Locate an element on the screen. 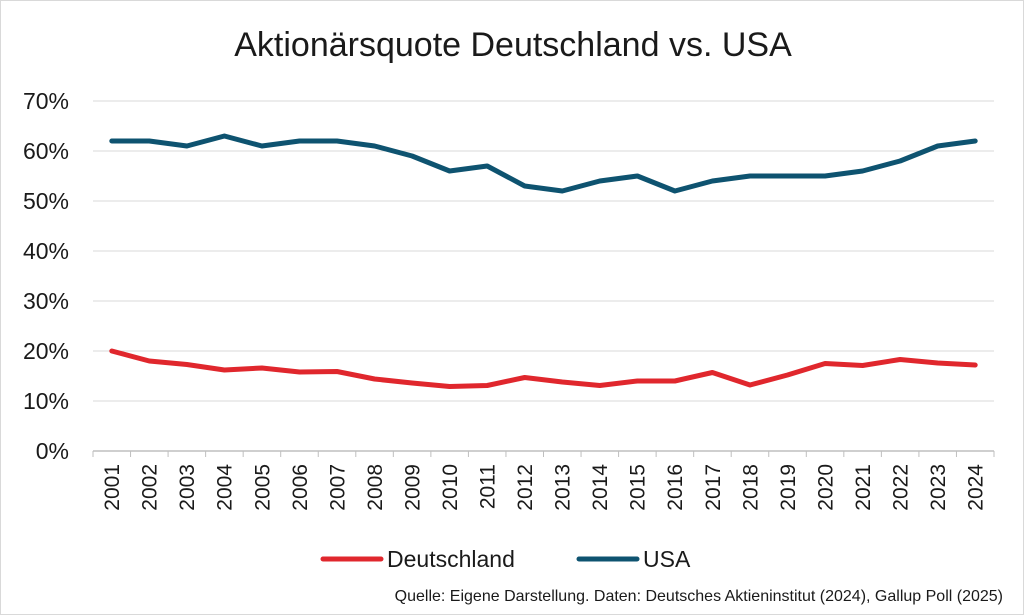 The image size is (1024, 616). y-tick-label: 50% is located at coordinates (46, 201).